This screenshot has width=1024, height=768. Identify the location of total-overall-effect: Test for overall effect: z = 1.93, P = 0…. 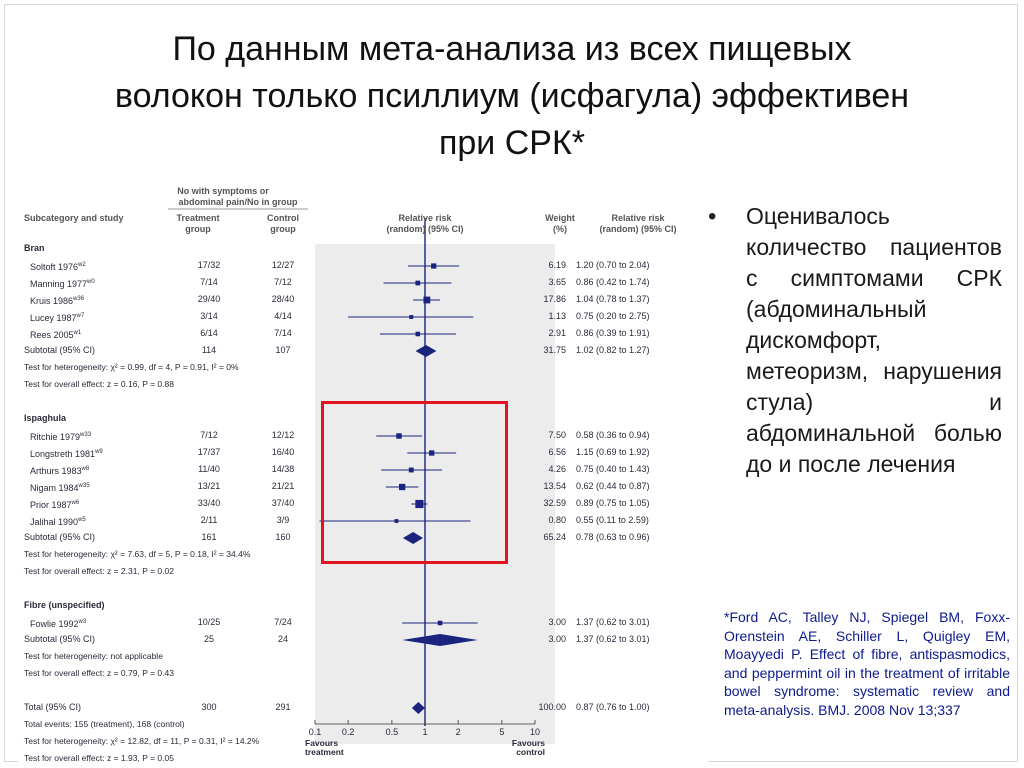
(99, 758).